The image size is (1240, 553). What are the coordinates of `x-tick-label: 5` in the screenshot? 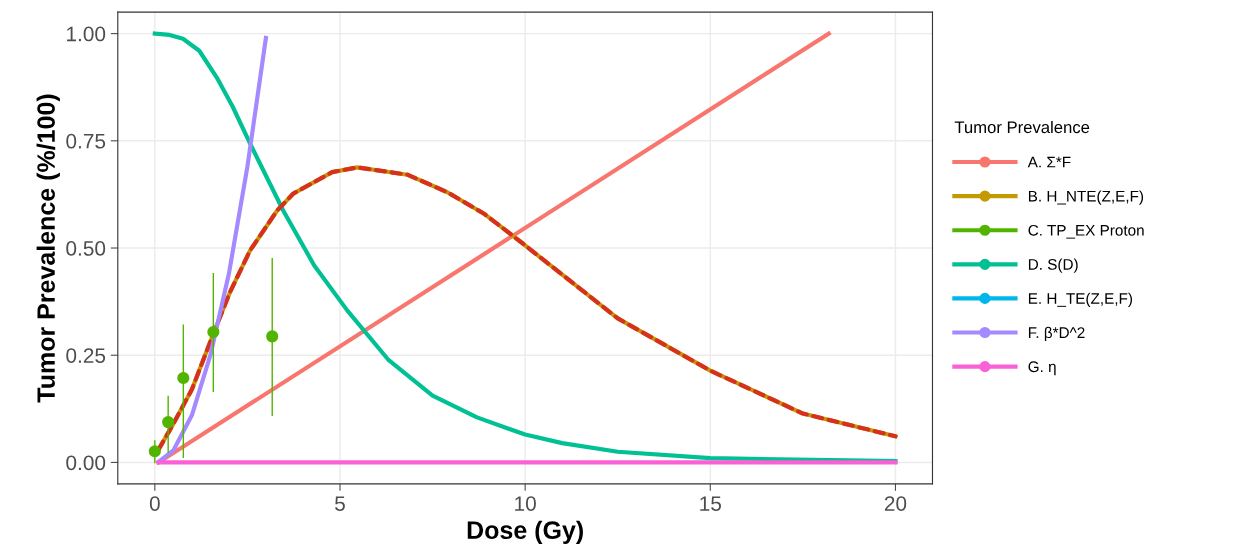 It's located at (340, 503).